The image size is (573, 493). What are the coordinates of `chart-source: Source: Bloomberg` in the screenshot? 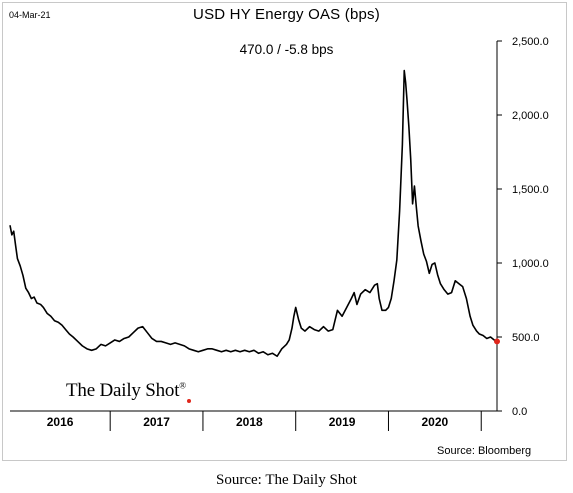 It's located at (484, 451).